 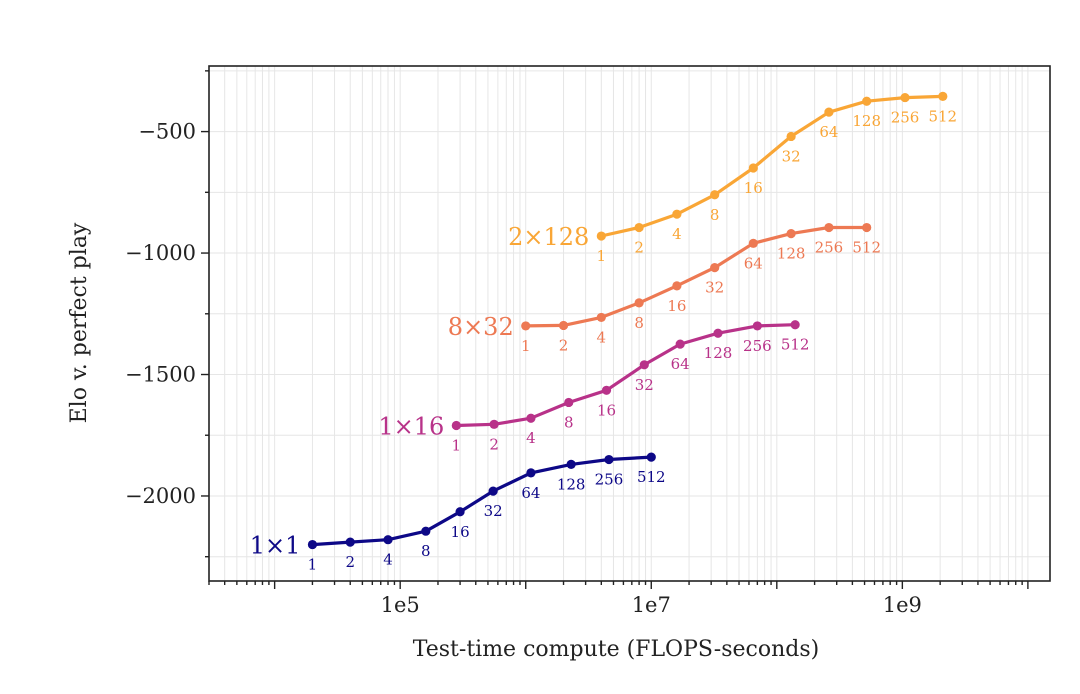 I want to click on series-label: 1×16, so click(x=411, y=427).